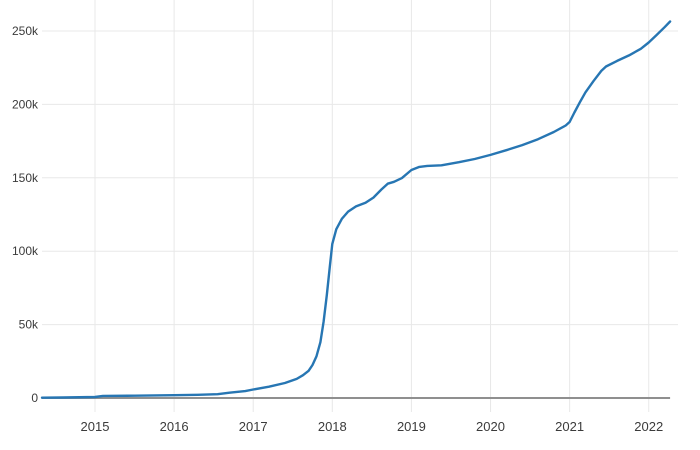  Describe the element at coordinates (95, 426) in the screenshot. I see `x-axis-label: 2015` at that location.